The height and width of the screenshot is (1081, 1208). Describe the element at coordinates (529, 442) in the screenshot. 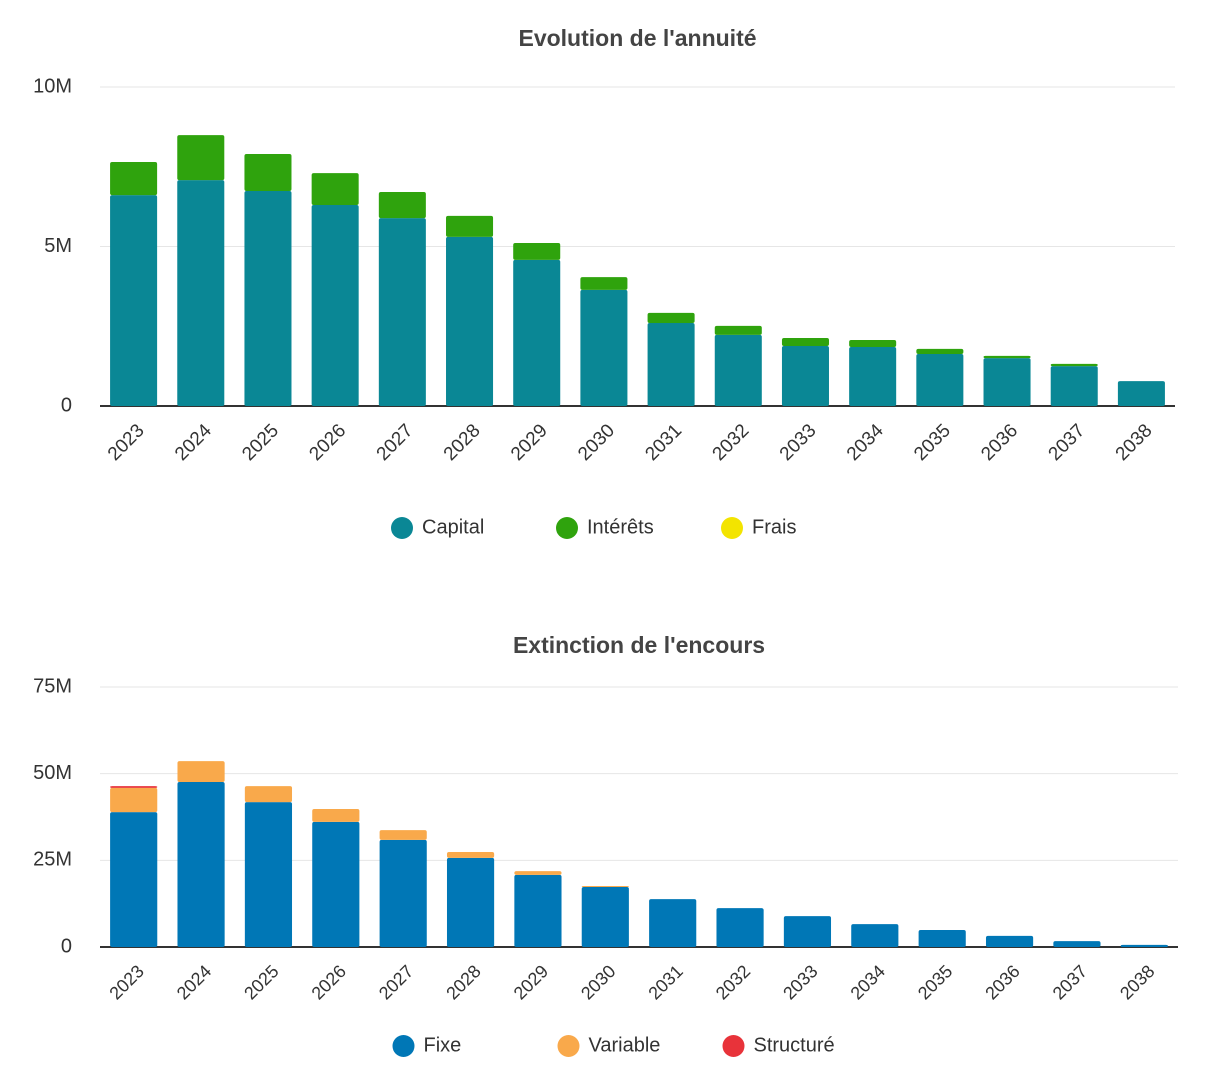

I see `x-tick-label: 2029` at that location.